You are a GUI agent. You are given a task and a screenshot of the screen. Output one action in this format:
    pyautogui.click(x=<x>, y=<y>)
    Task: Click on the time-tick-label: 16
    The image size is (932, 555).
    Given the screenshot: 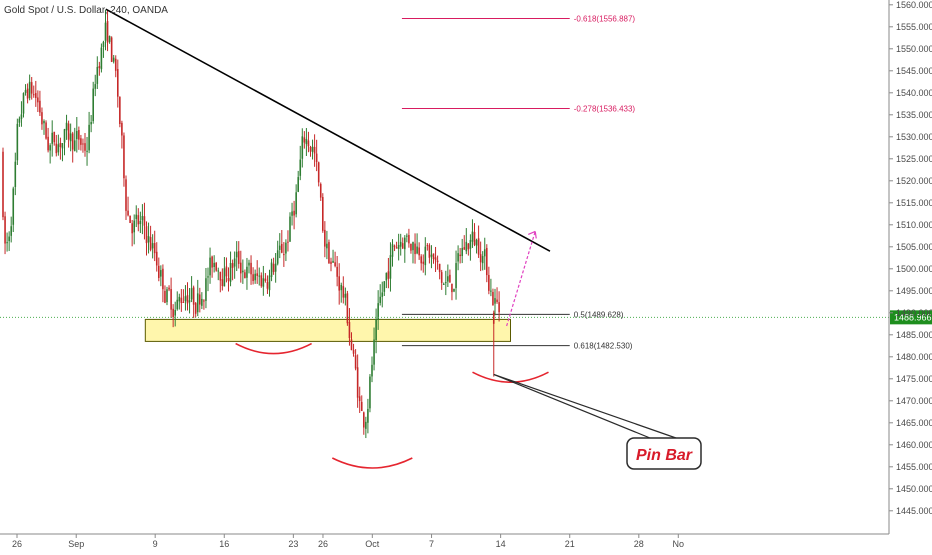 What is the action you would take?
    pyautogui.click(x=224, y=544)
    